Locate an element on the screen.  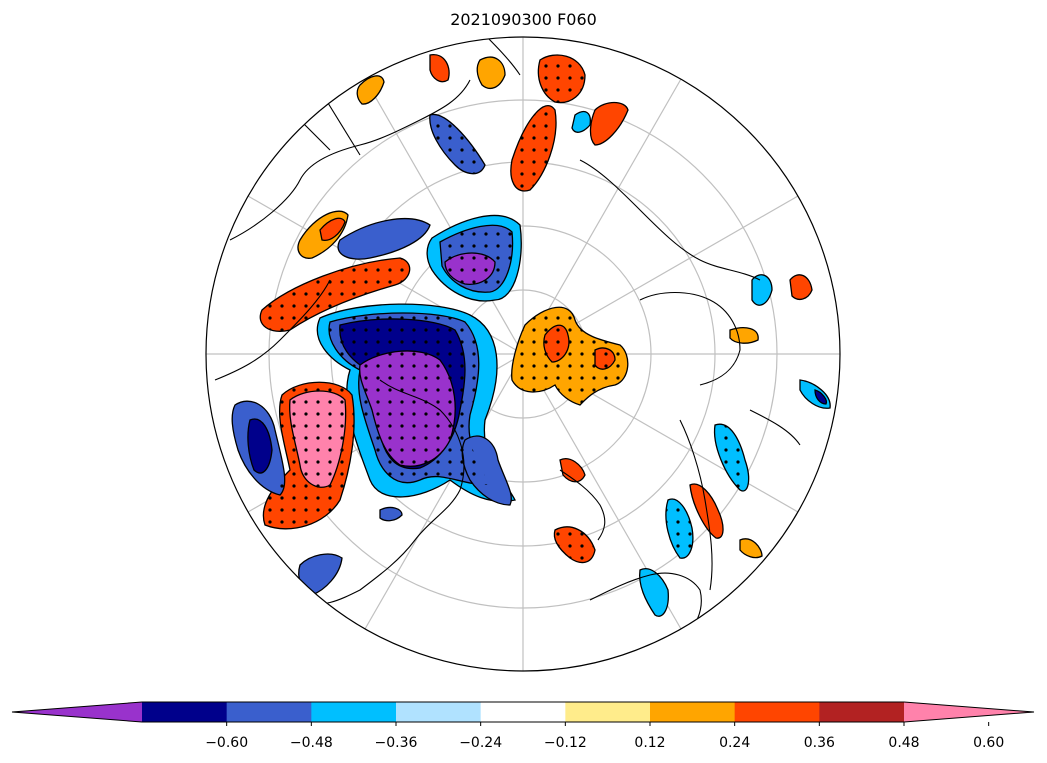
colorbar-outline is located at coordinates (523, 712).